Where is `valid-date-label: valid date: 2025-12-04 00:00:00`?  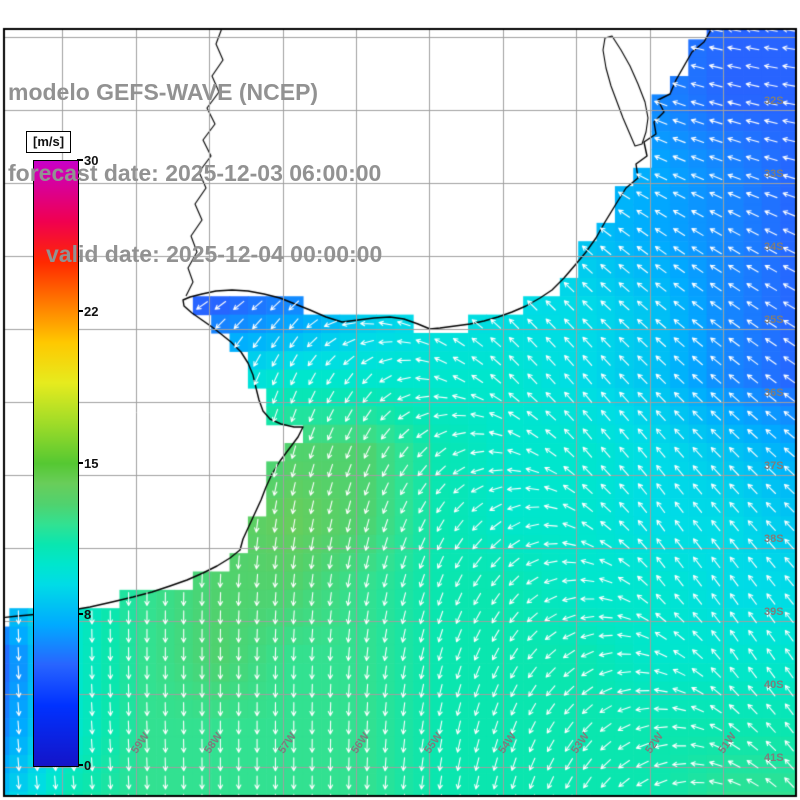
valid-date-label: valid date: 2025-12-04 00:00:00 is located at coordinates (214, 254).